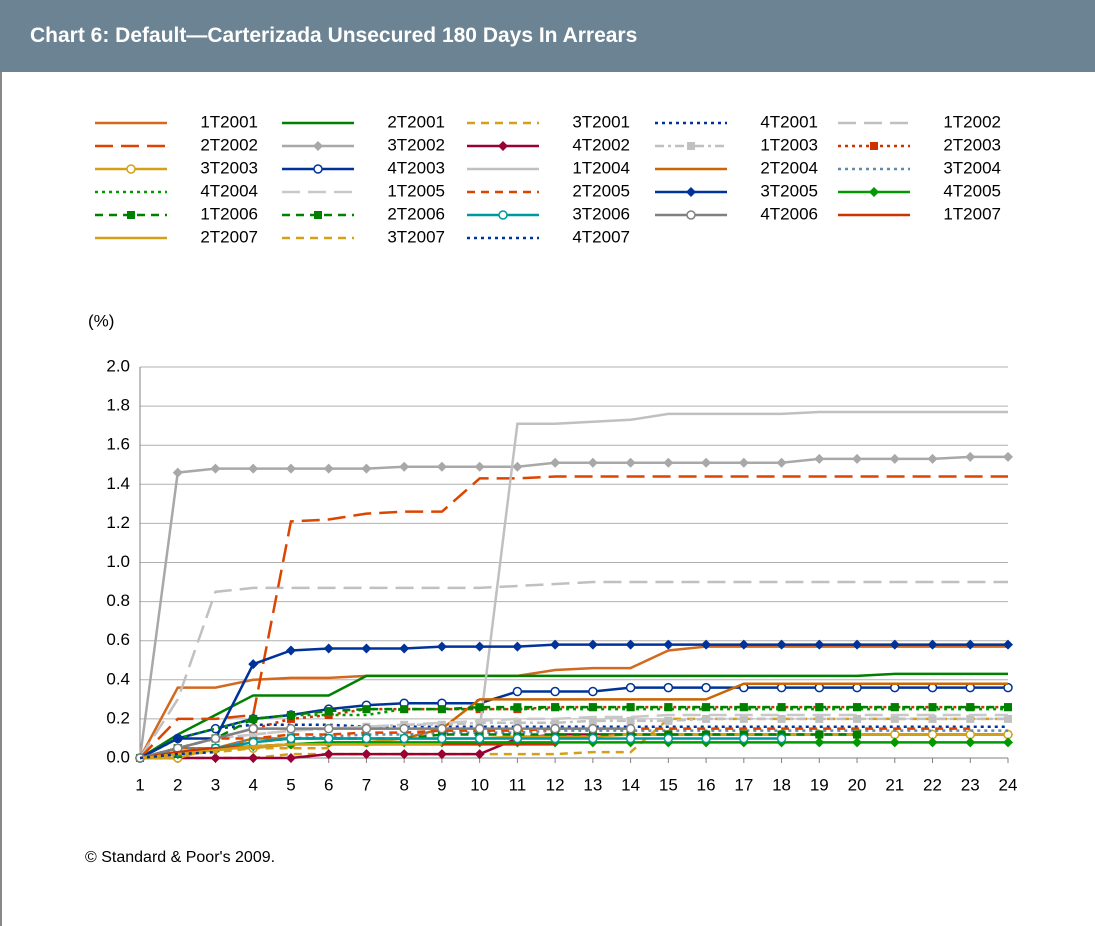 This screenshot has height=926, width=1095. I want to click on legend-label: 2T2001, so click(416, 121).